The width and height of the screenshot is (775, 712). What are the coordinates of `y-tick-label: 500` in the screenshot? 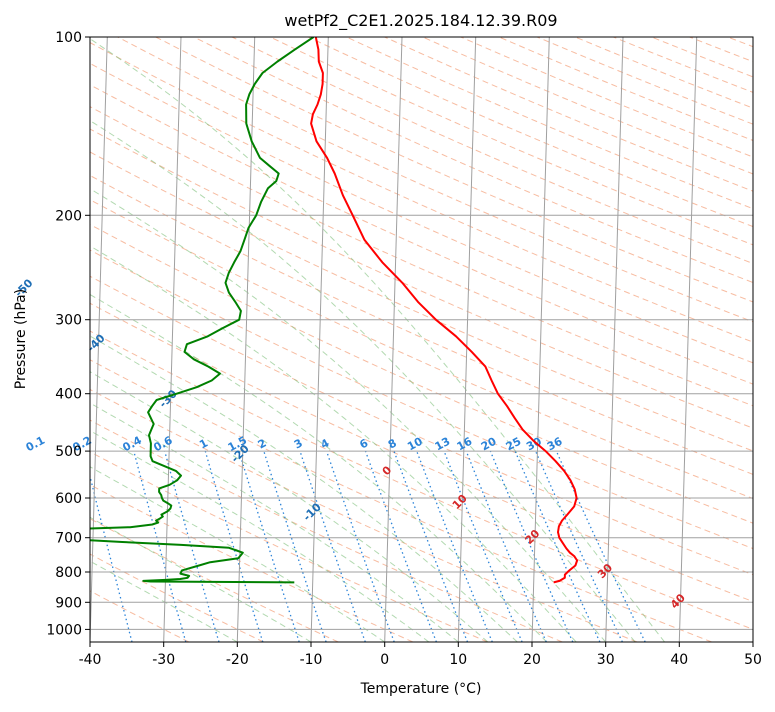 It's located at (68, 452).